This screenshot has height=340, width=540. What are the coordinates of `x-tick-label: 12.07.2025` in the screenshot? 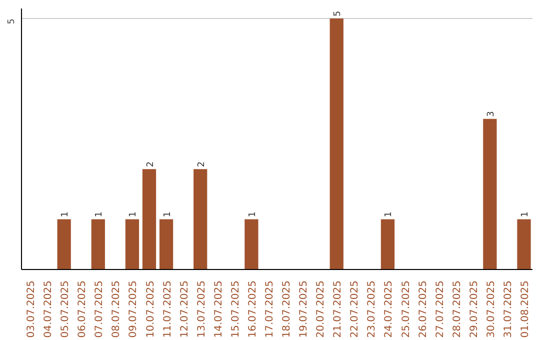 It's located at (184, 309).